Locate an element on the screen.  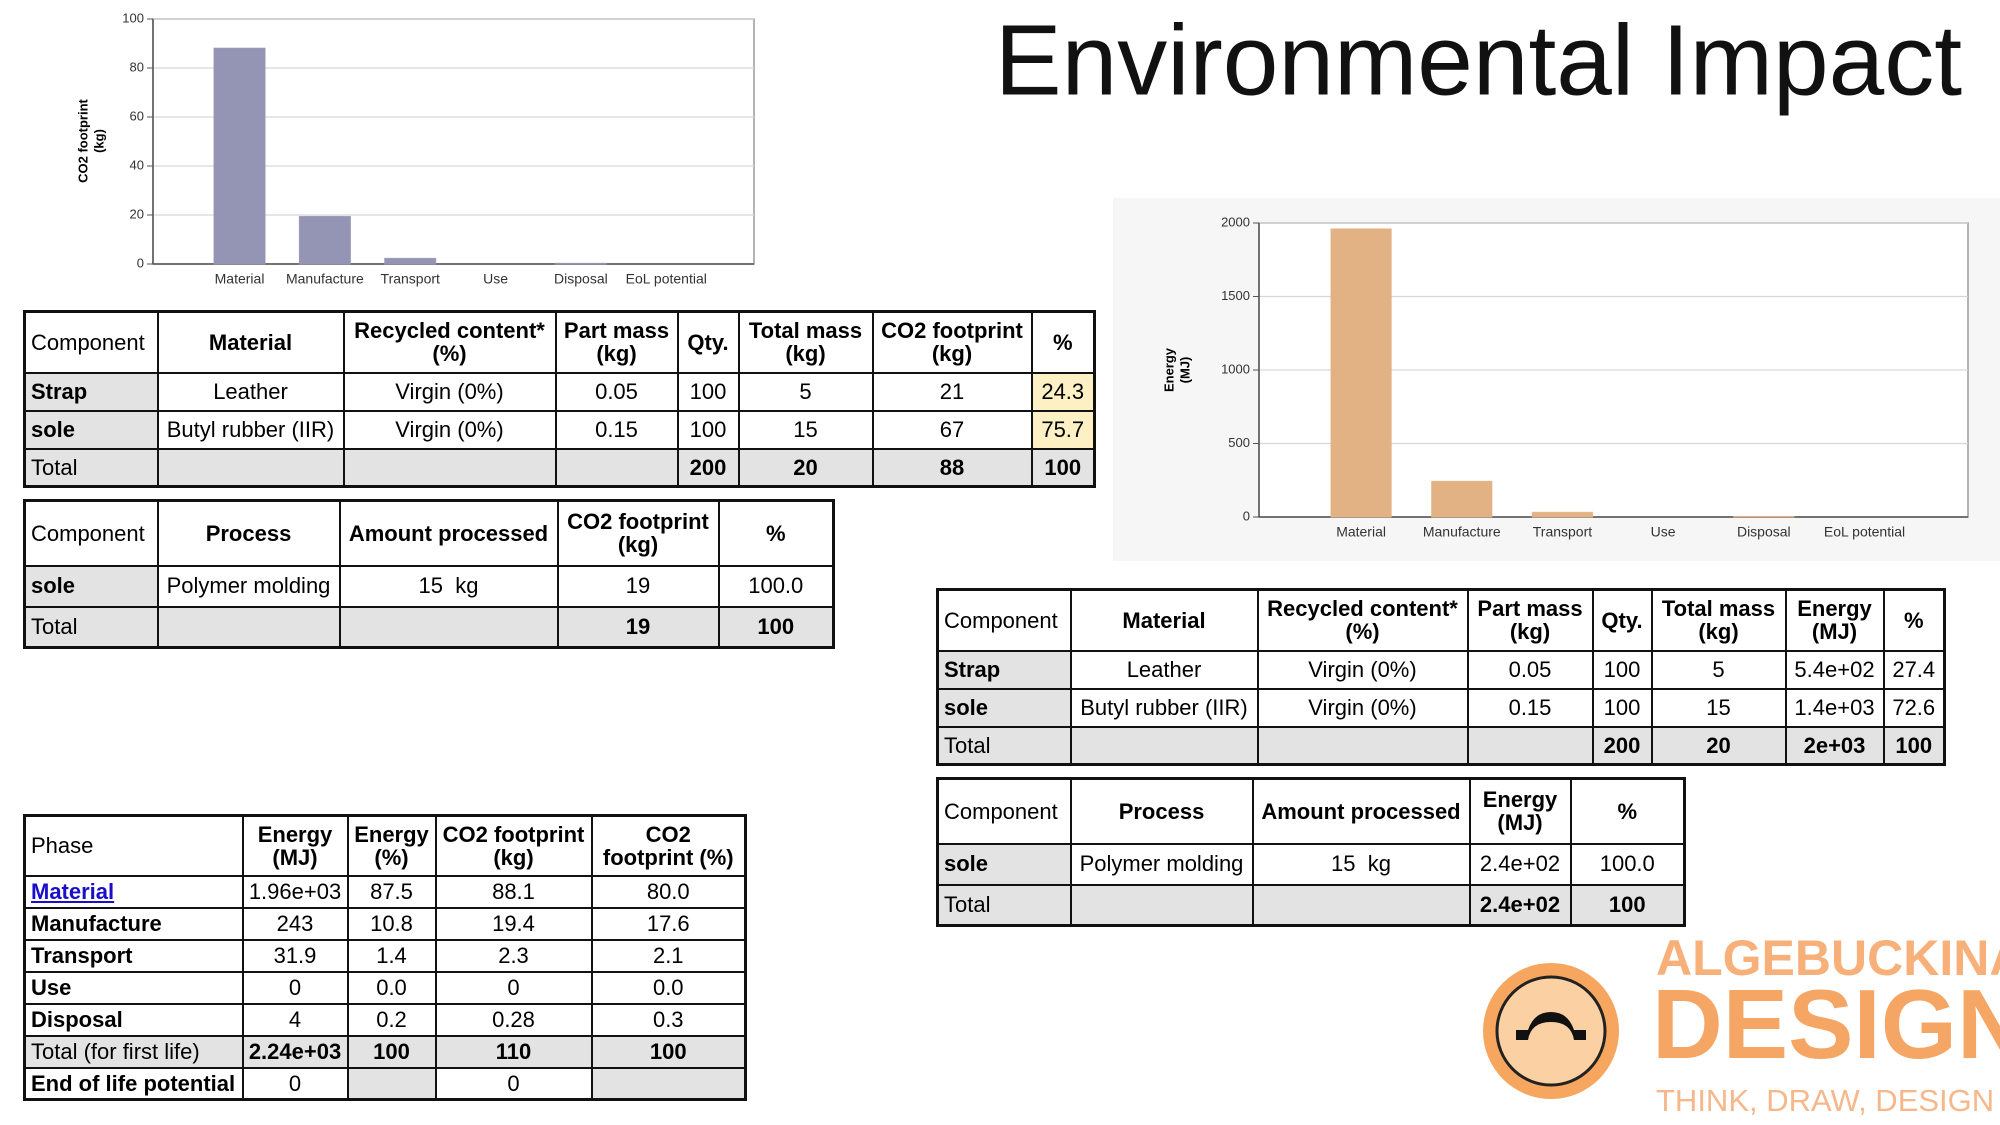
table-cell: 21 is located at coordinates (952, 391).